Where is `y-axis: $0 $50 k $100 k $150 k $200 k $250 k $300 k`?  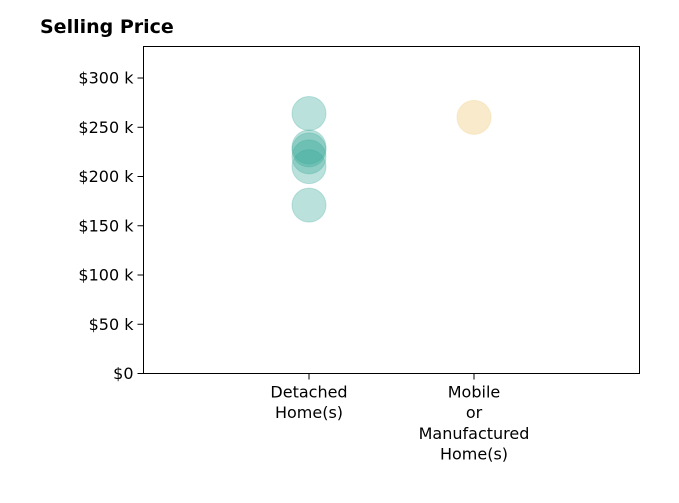
y-axis: $0 $50 k $100 k $150 k $200 k $250 k $300 k is located at coordinates (111, 226).